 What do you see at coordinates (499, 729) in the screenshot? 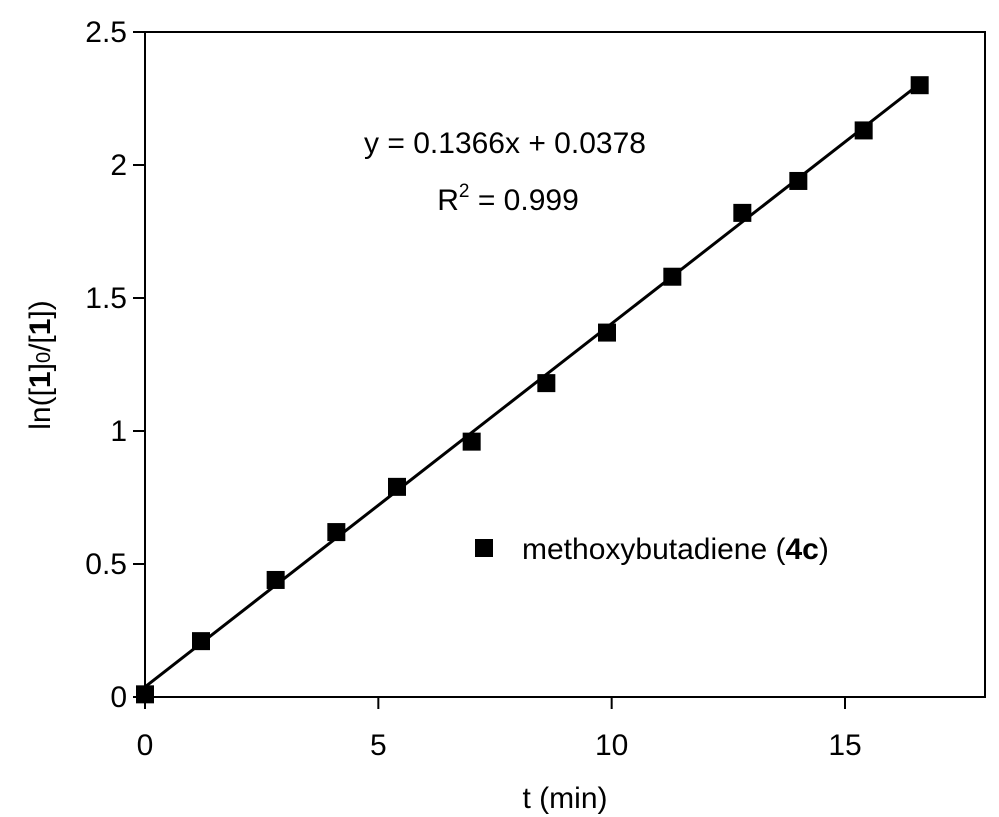
I see `x-axis-ticks: 0 5 10 15` at bounding box center [499, 729].